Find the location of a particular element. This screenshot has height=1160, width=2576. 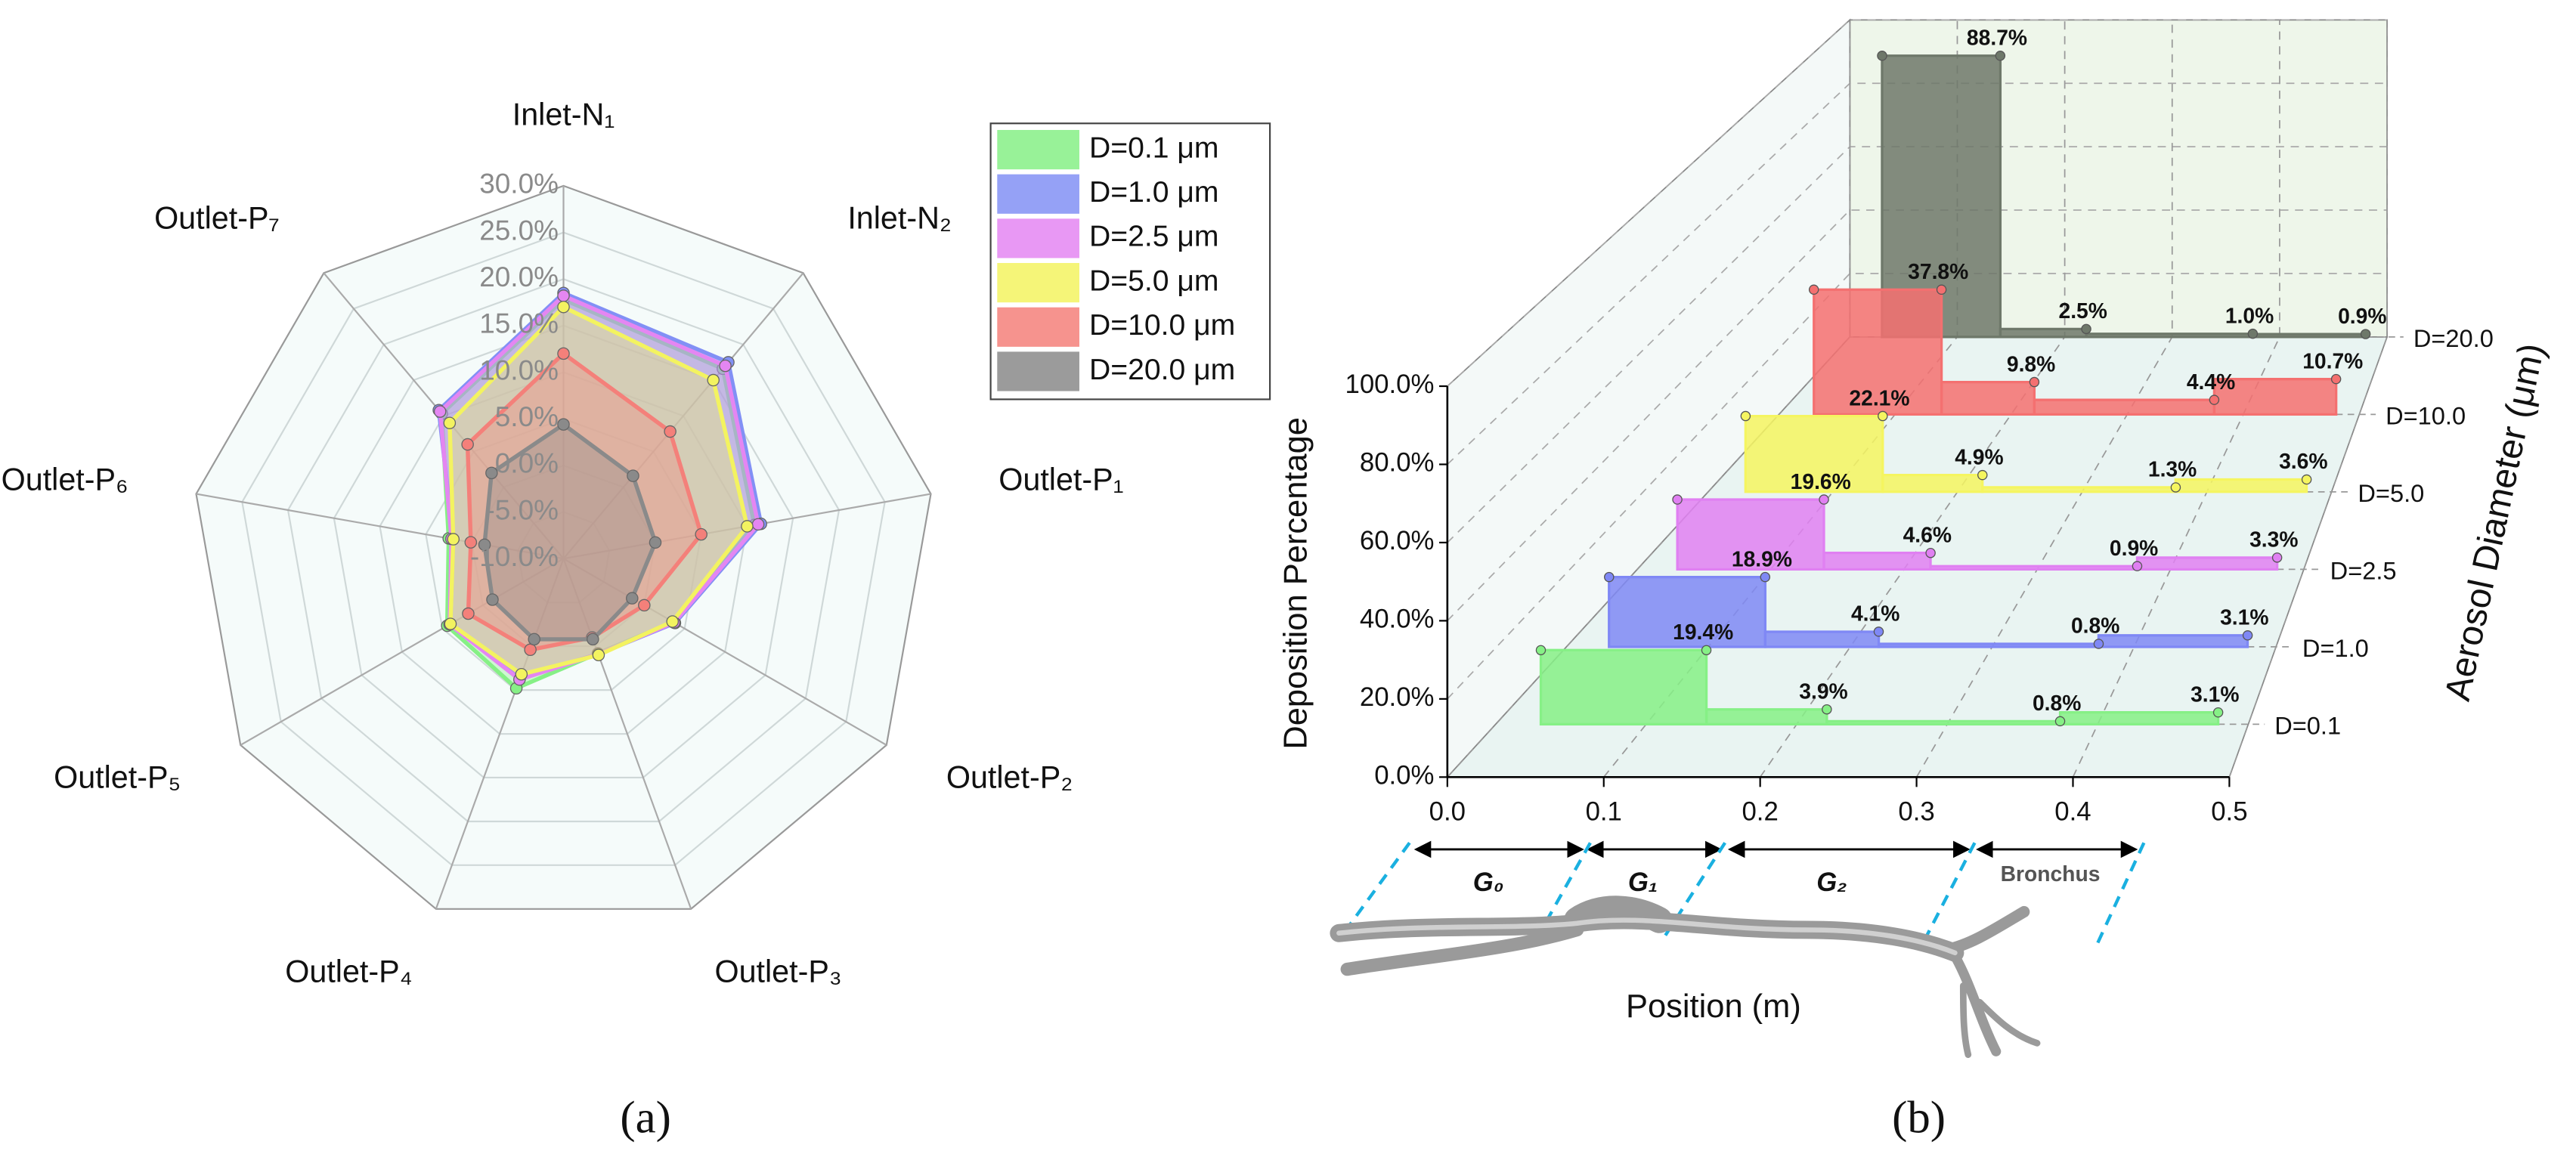

z-axis-title: Aerosol Diameter (μm) is located at coordinates (2495, 522).